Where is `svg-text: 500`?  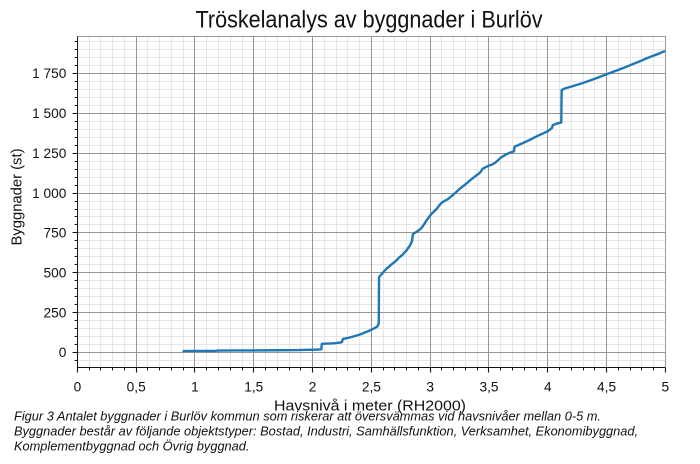
svg-text: 500 is located at coordinates (55, 272).